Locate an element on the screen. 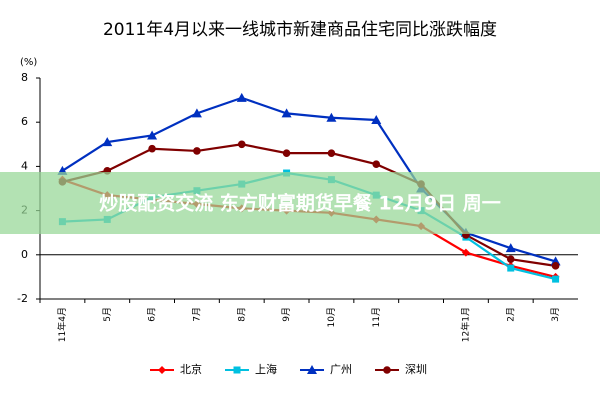 This screenshot has height=400, width=600. x-tick-label: 9月 is located at coordinates (286, 314).